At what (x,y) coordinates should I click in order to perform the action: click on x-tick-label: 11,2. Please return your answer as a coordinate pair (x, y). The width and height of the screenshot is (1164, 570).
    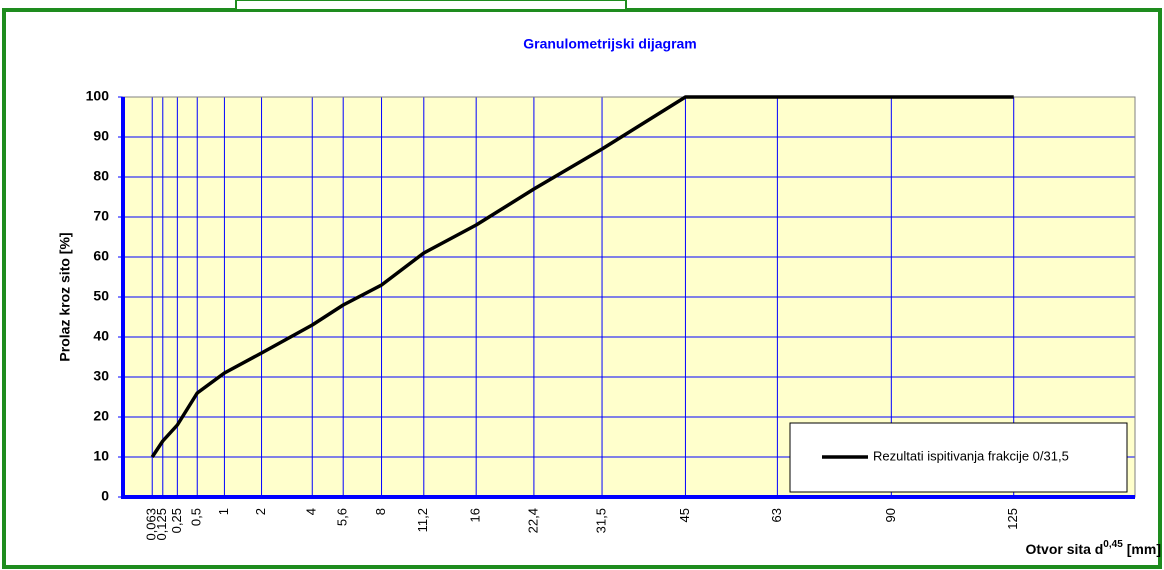
    Looking at the image, I should click on (422, 520).